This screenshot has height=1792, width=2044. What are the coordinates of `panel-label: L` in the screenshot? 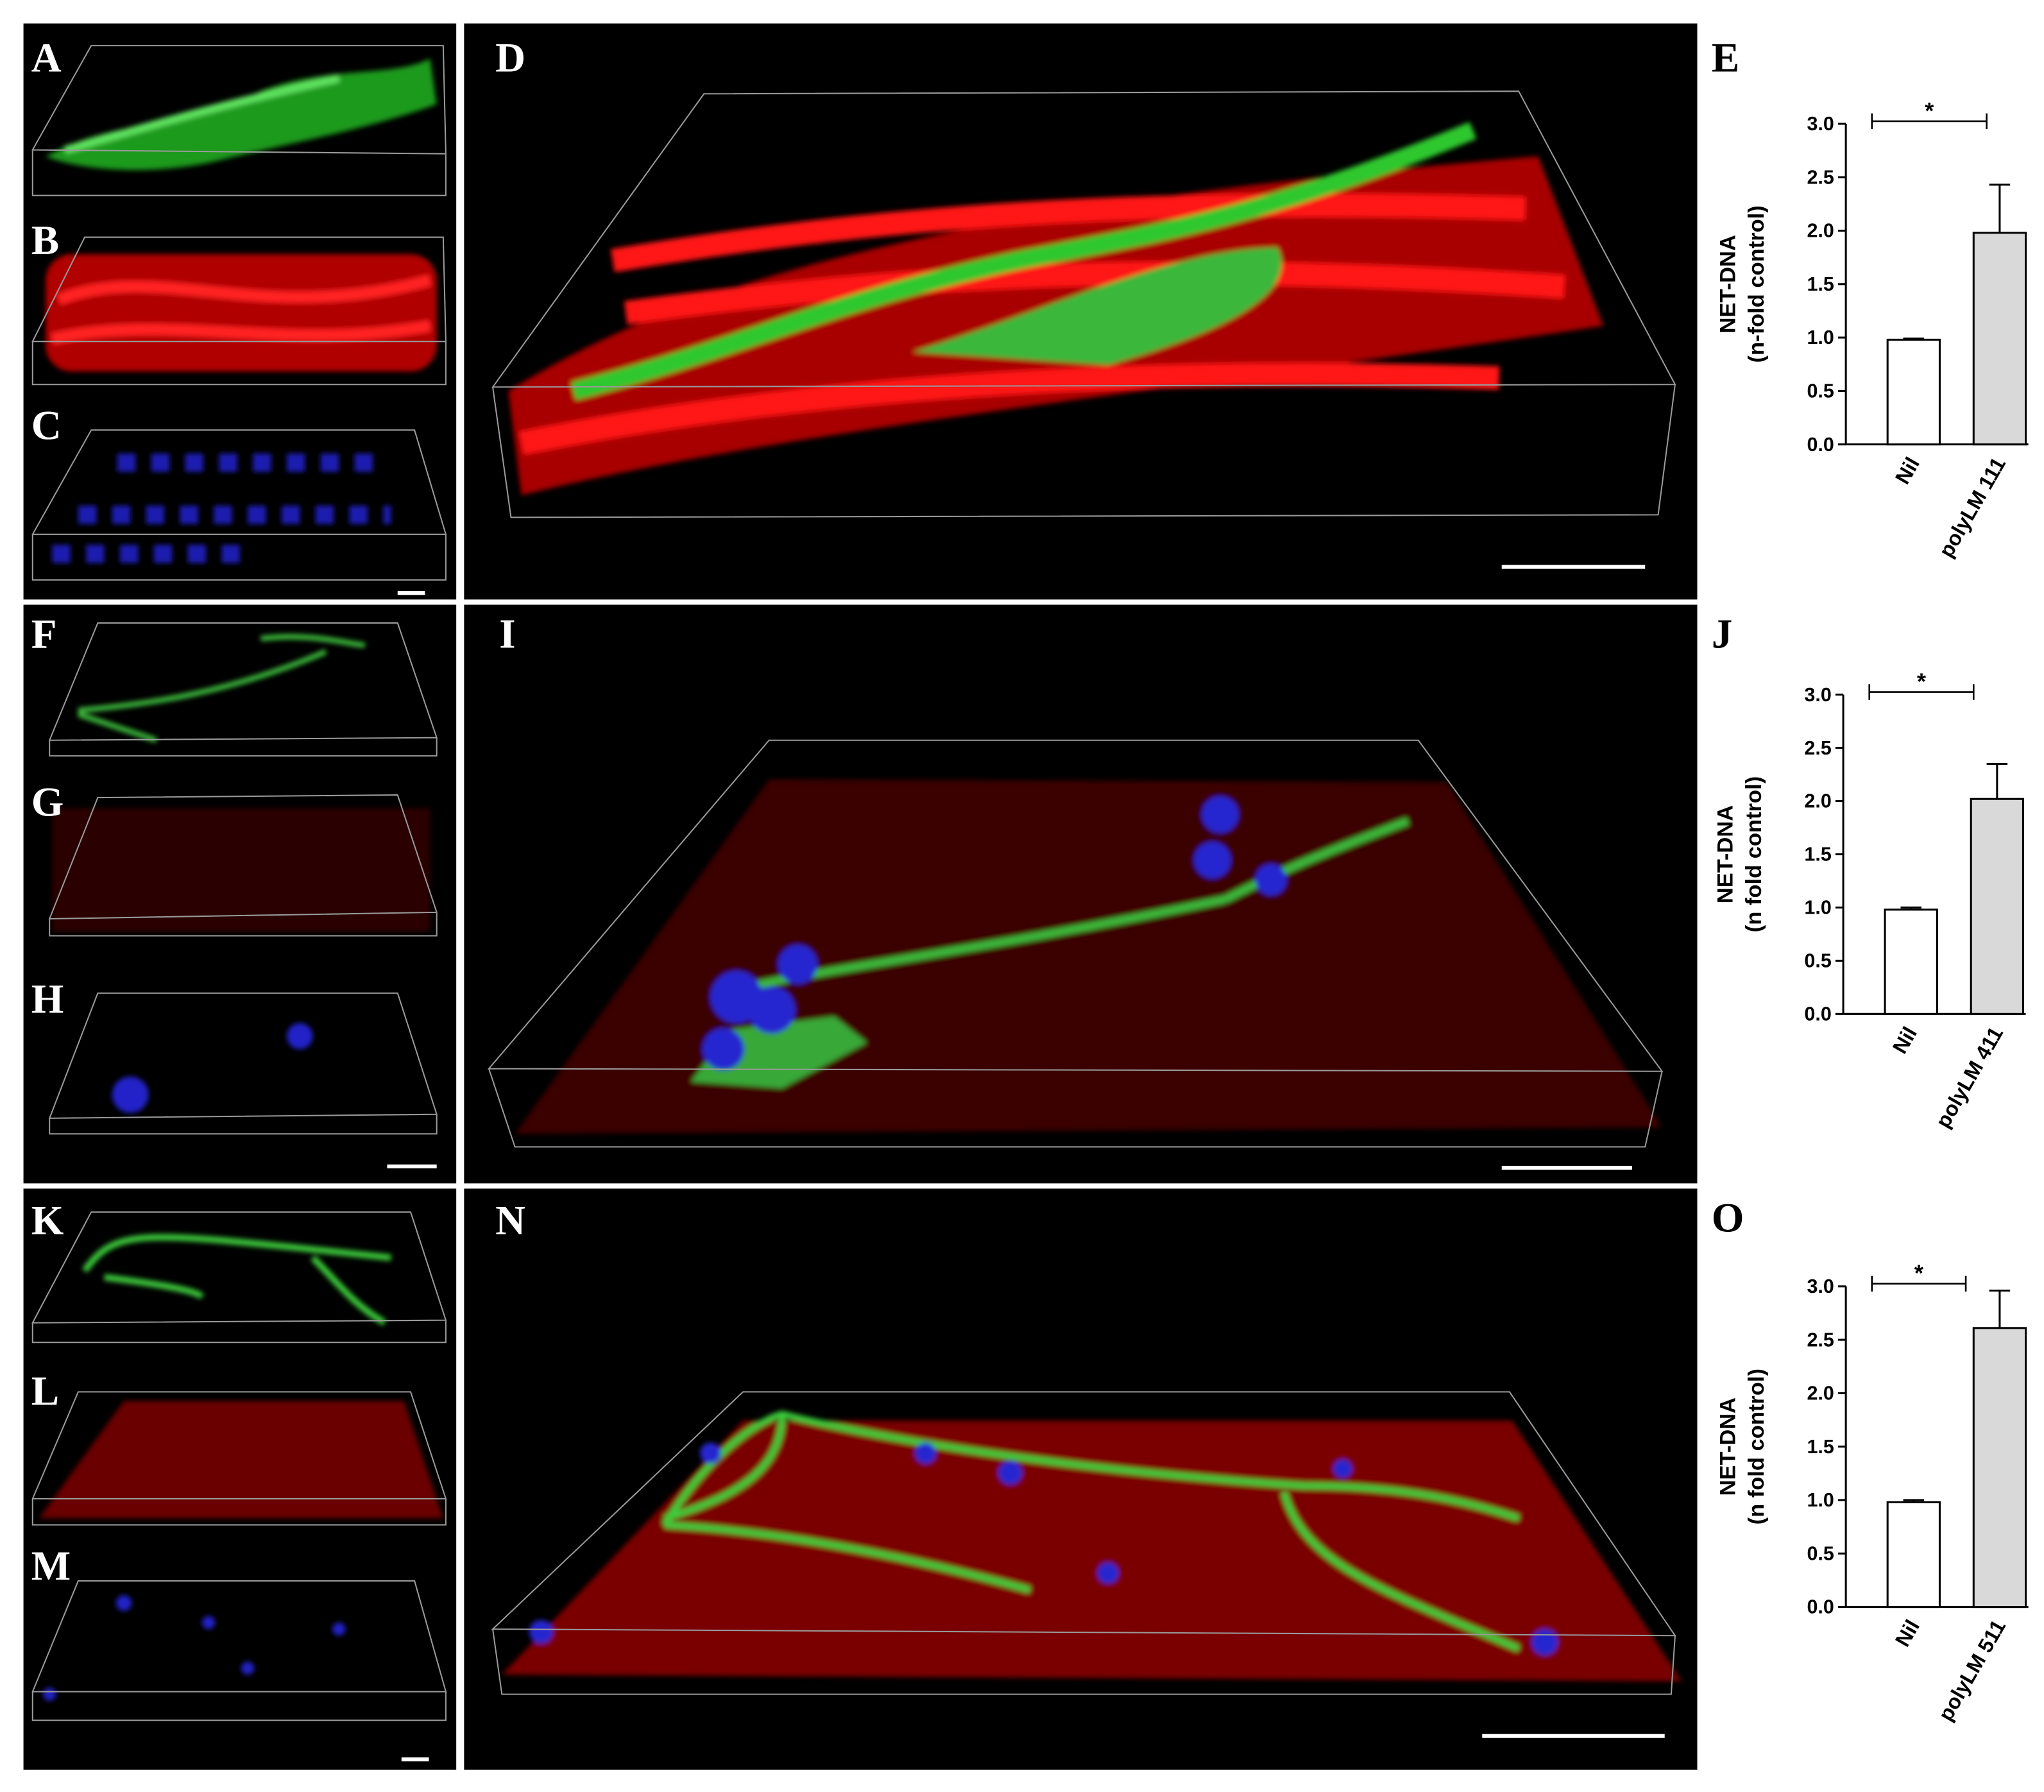 It's located at (45, 1392).